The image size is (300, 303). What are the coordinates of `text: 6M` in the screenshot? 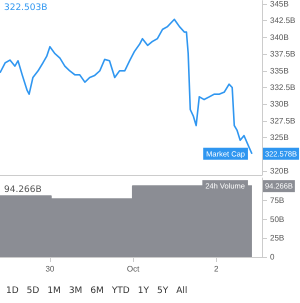 It's located at (97, 291).